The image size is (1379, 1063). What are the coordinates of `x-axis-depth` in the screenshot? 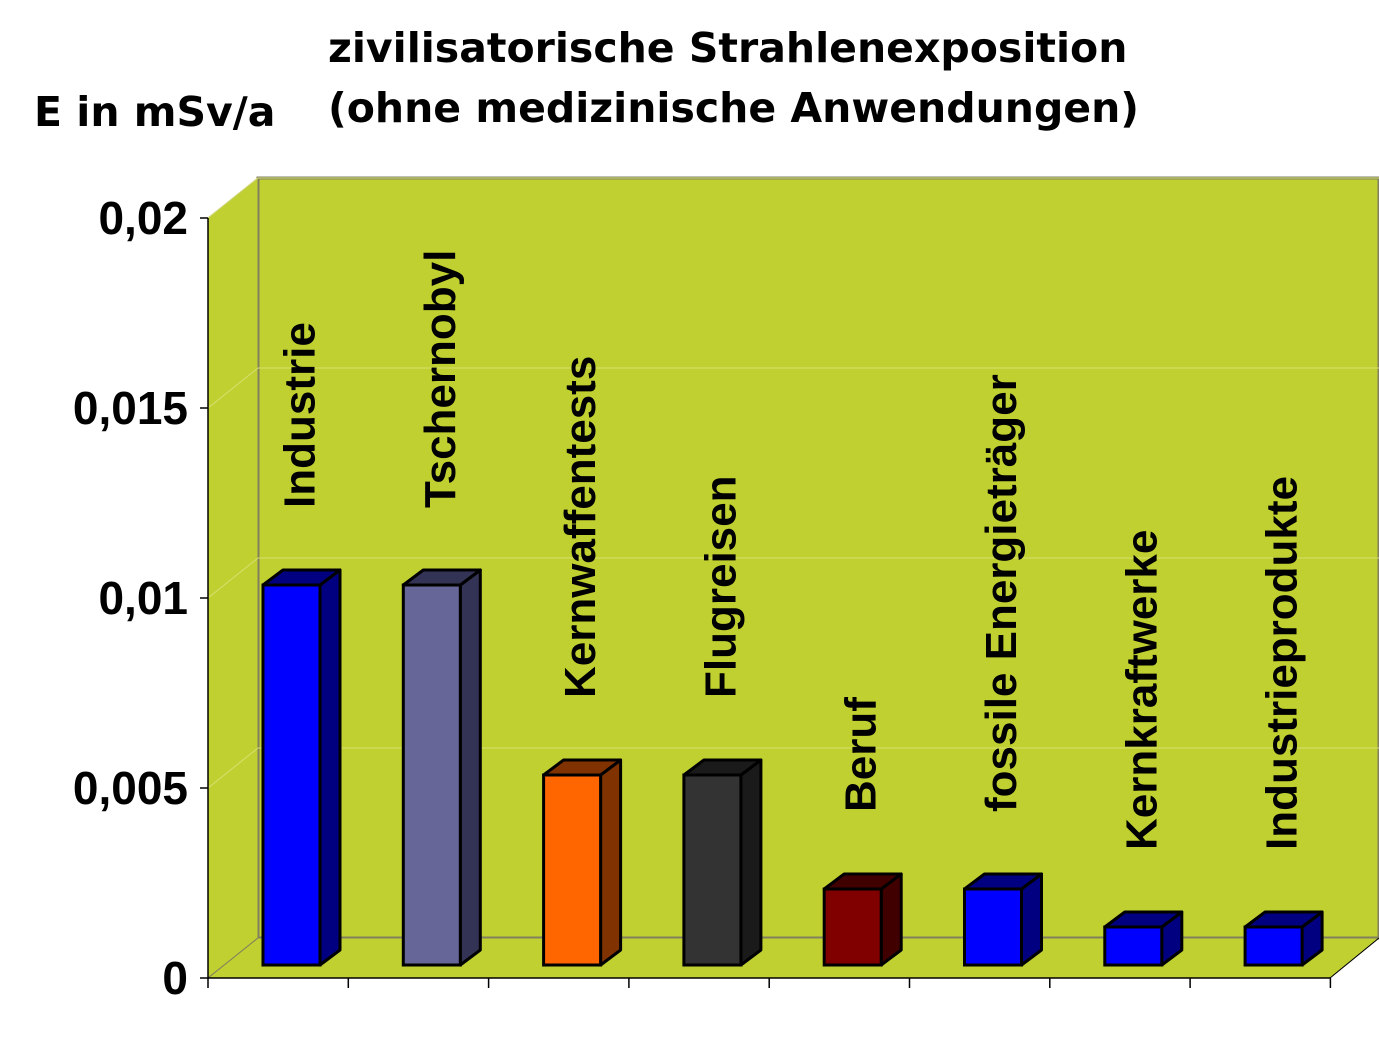 It's located at (1354, 958).